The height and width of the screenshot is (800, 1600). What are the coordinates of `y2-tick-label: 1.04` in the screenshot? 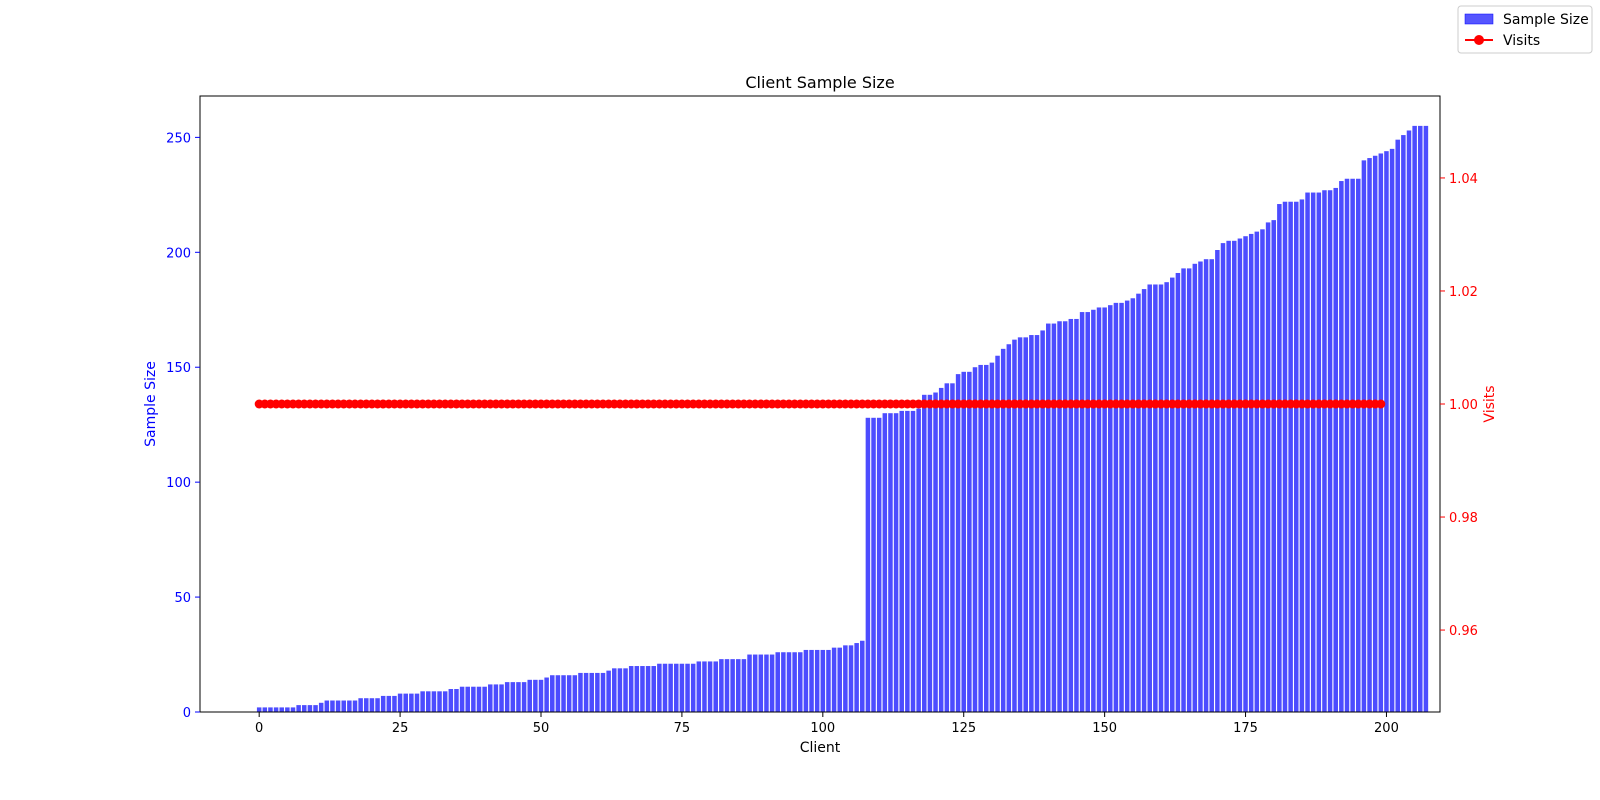 It's located at (1463, 179).